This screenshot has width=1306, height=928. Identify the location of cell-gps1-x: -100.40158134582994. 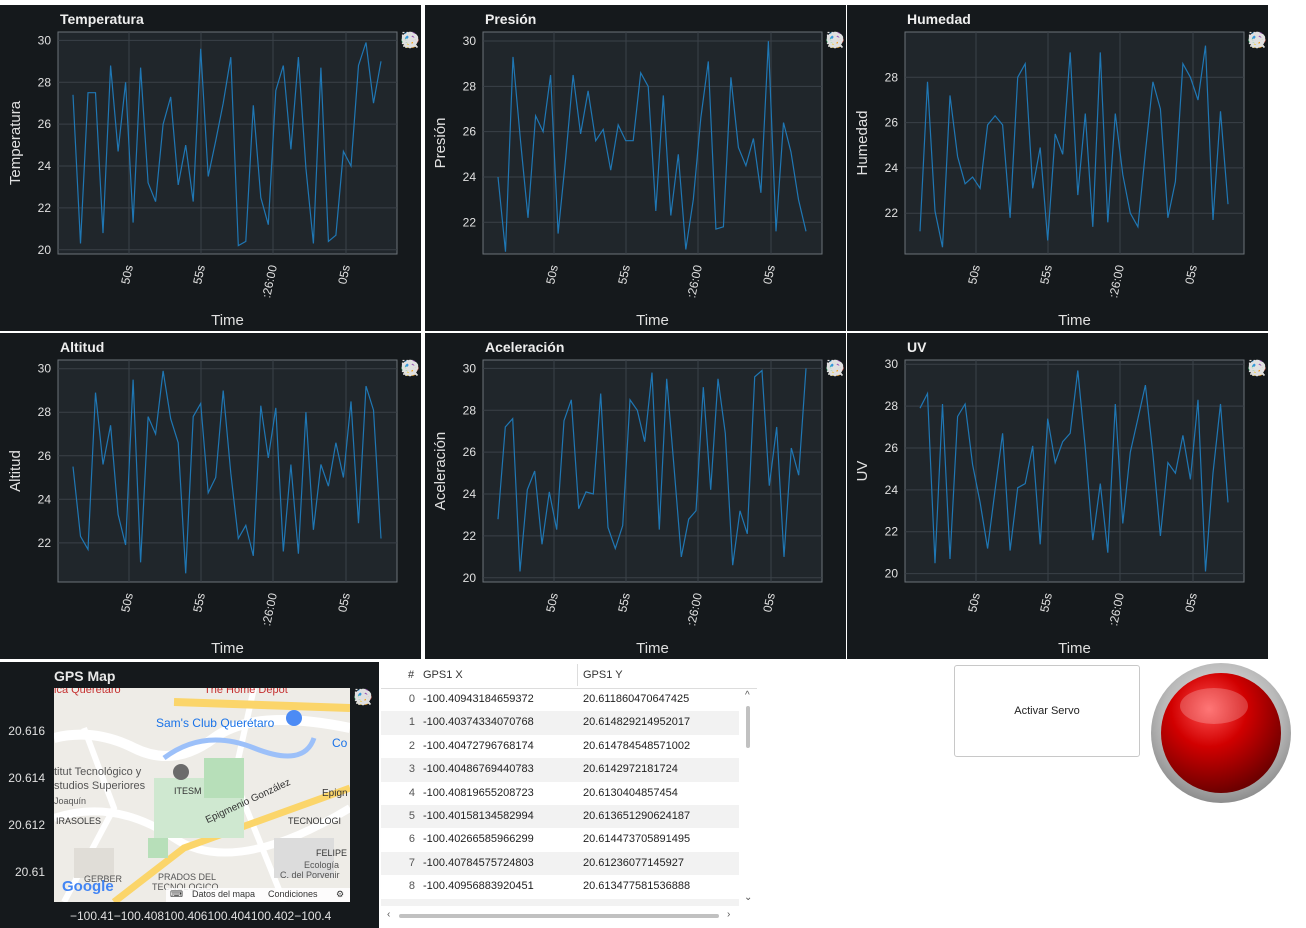
(478, 816).